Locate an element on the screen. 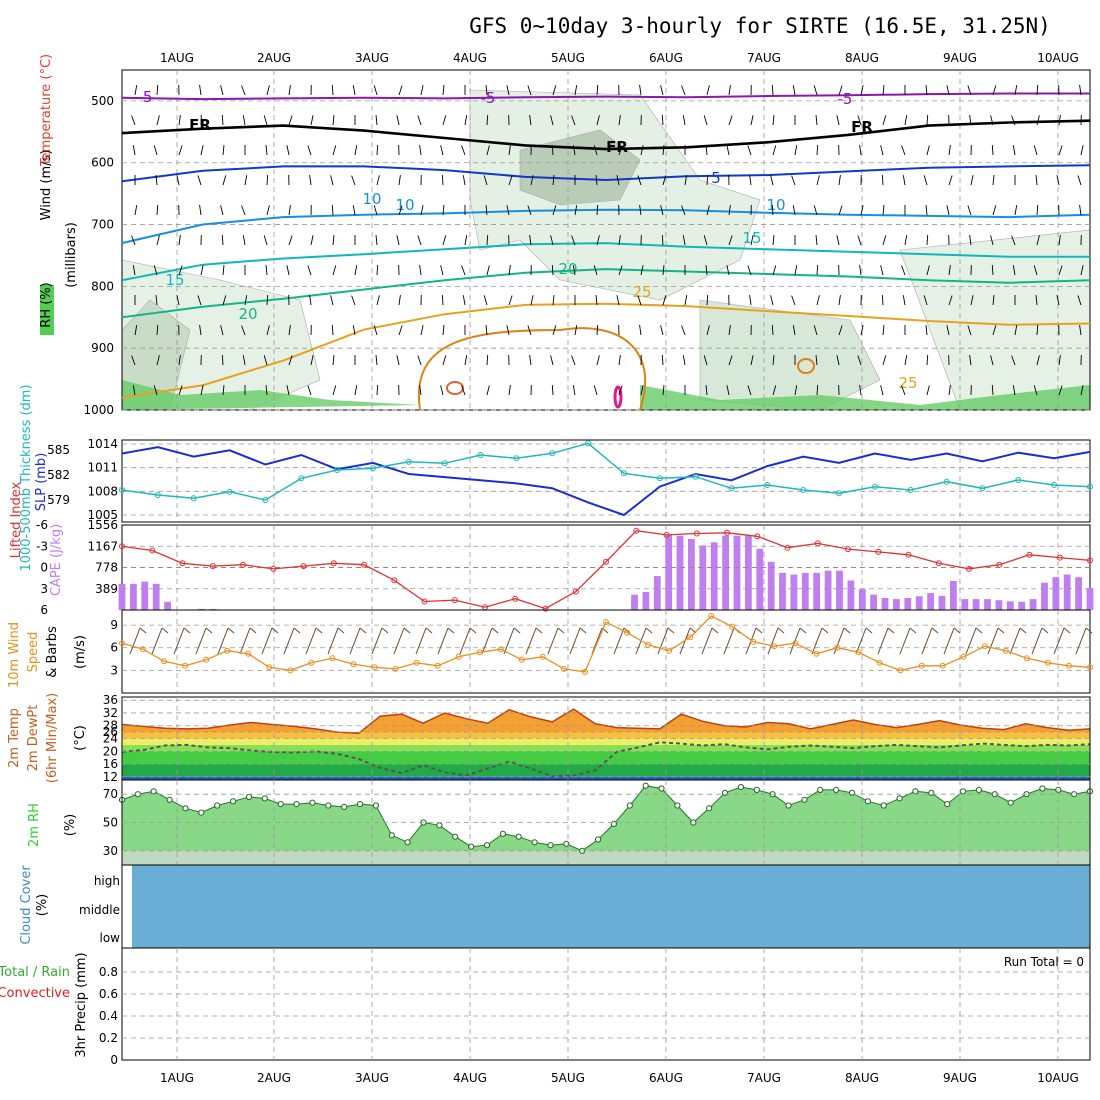 The width and height of the screenshot is (1100, 1100). upper-ytick-0: 500 is located at coordinates (102, 101).